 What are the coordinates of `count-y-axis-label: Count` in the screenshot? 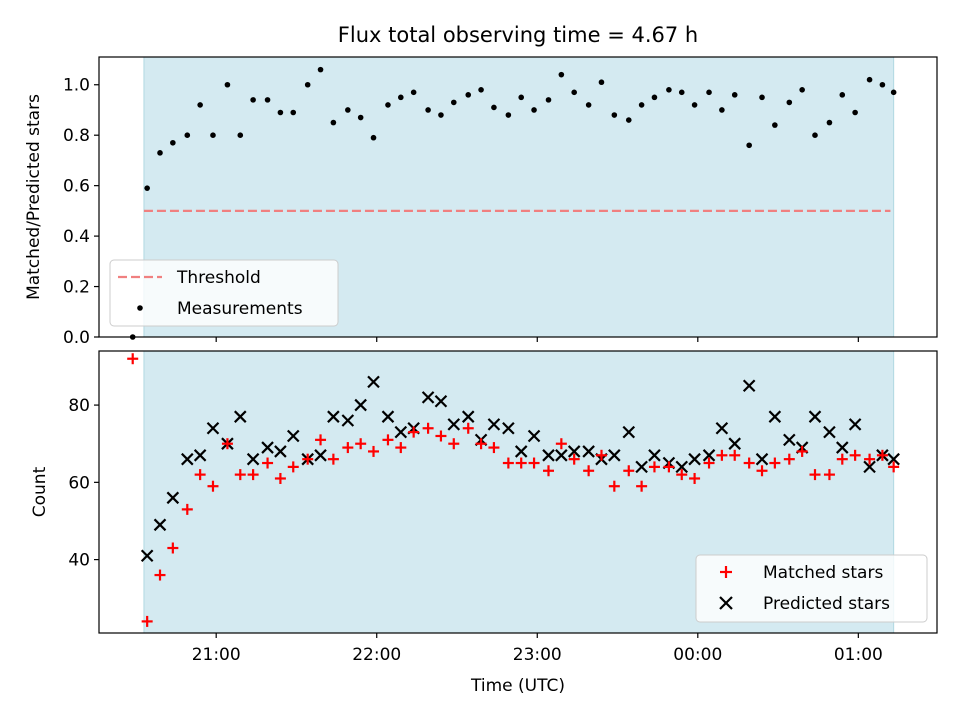 It's located at (40, 491).